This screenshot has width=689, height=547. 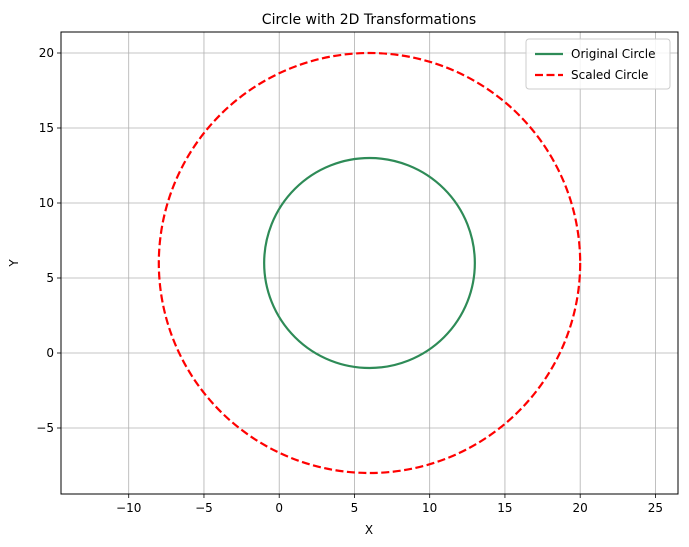 What do you see at coordinates (46, 128) in the screenshot?
I see `y-tick-label: 15` at bounding box center [46, 128].